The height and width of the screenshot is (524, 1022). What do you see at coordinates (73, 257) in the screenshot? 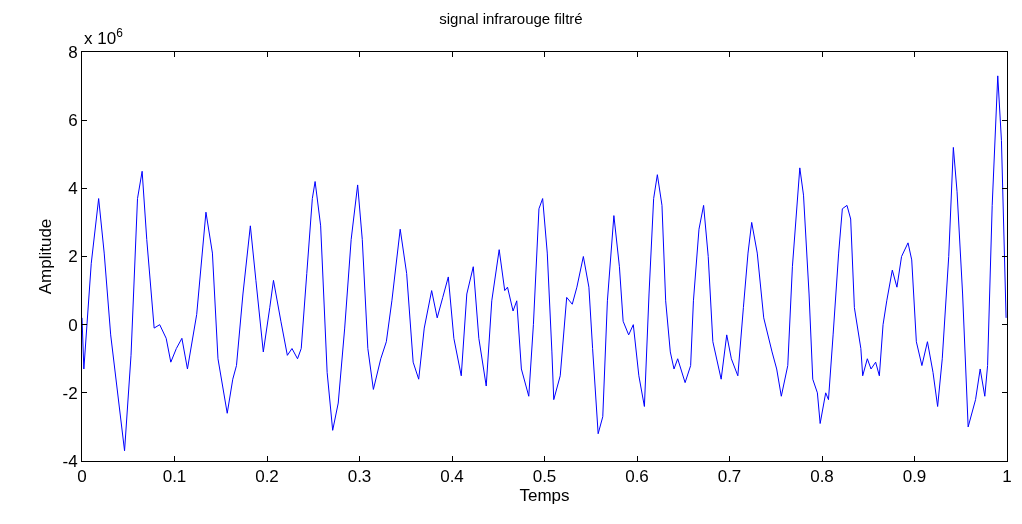
I see `y-tick-label: 2` at bounding box center [73, 257].